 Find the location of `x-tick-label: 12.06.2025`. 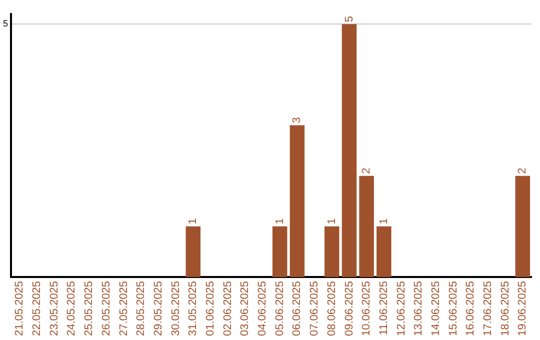

x-tick-label: 12.06.2025 is located at coordinates (401, 308).